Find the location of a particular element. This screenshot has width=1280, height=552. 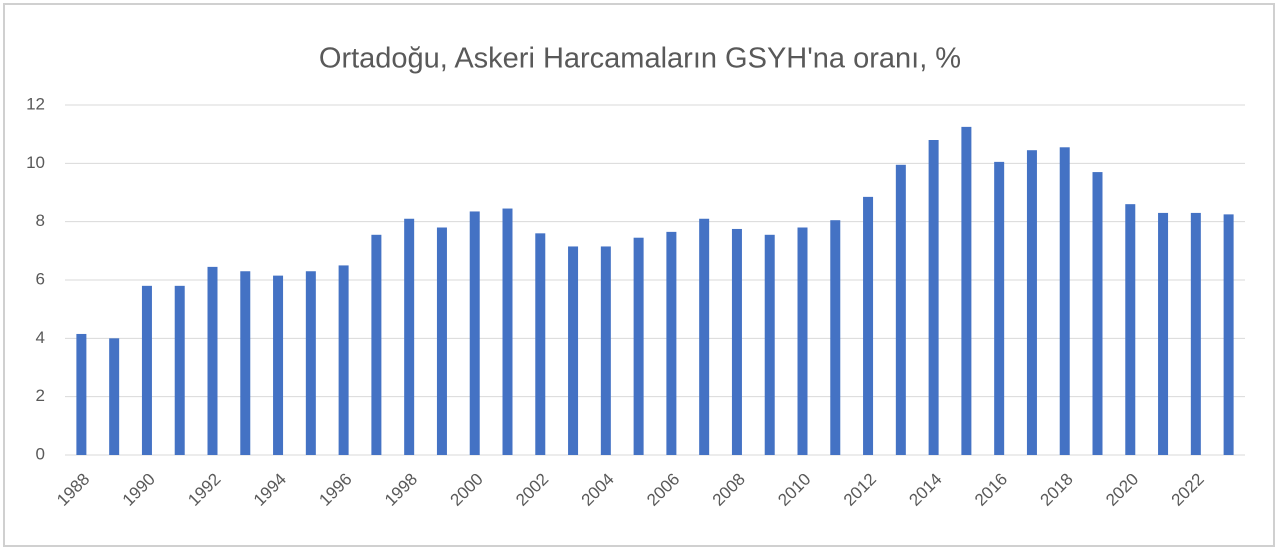

y-tick-label: 10 is located at coordinates (35, 162).